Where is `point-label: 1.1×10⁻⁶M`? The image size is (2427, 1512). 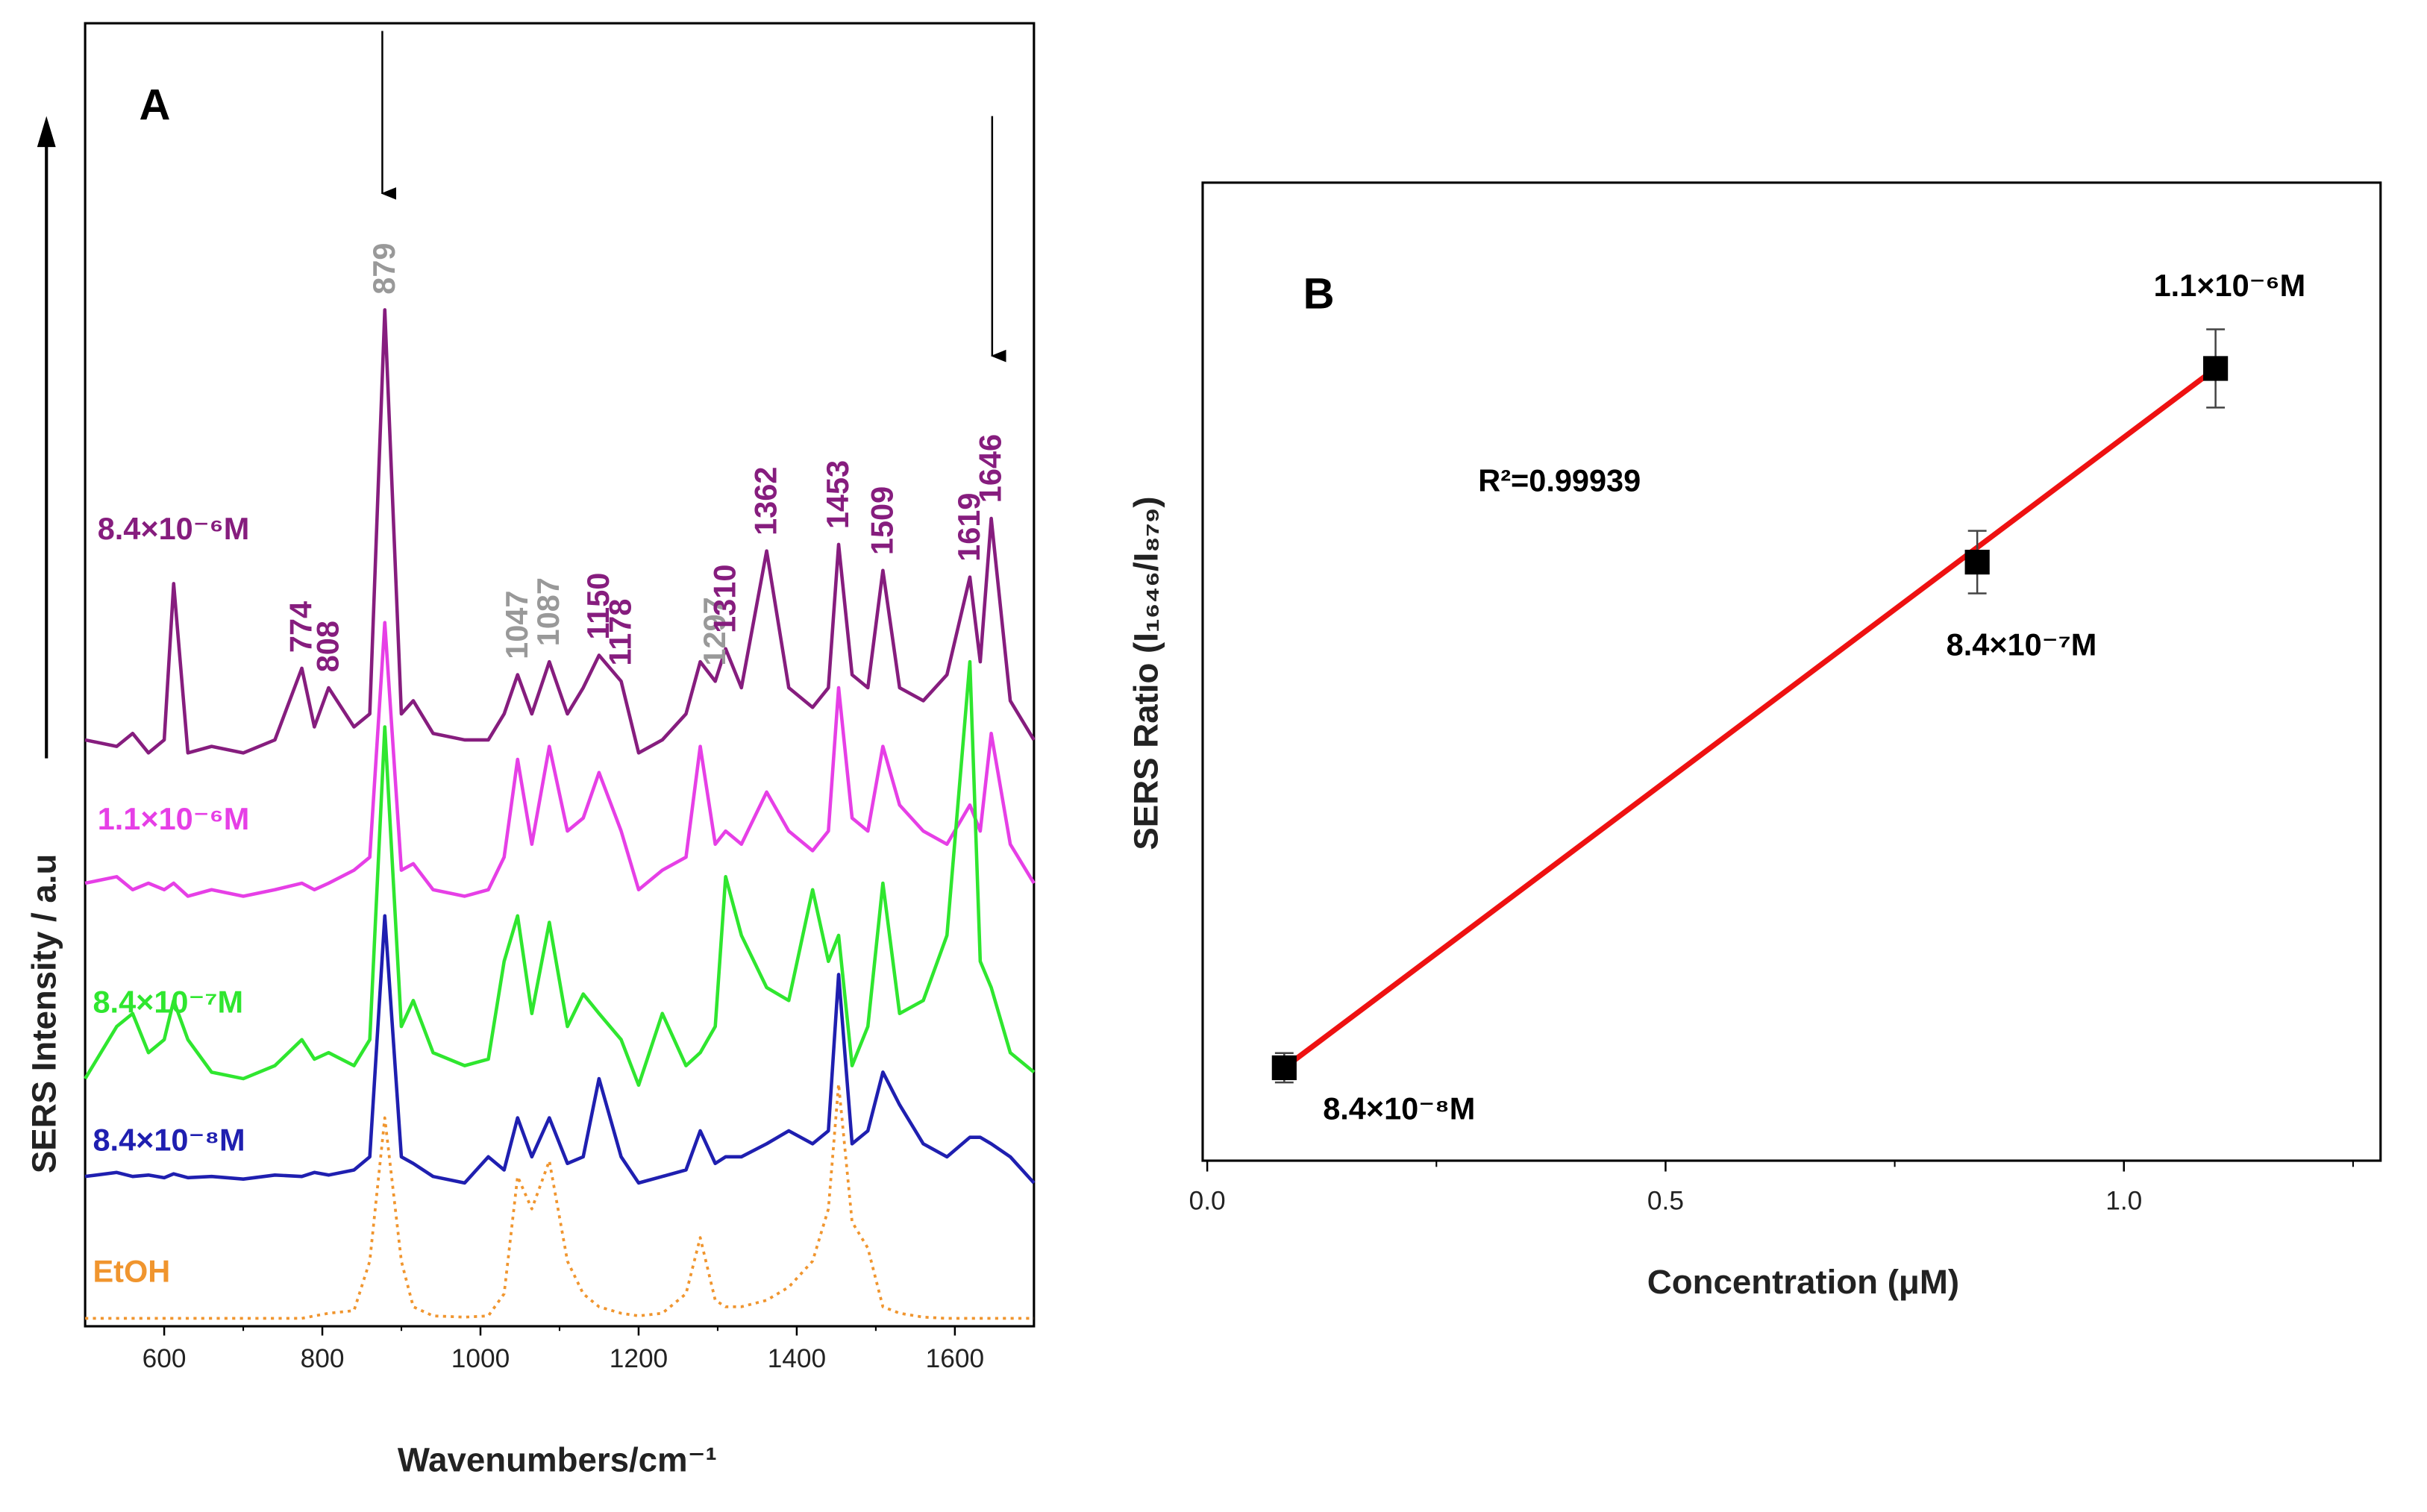 point-label: 1.1×10⁻⁶M is located at coordinates (2230, 285).